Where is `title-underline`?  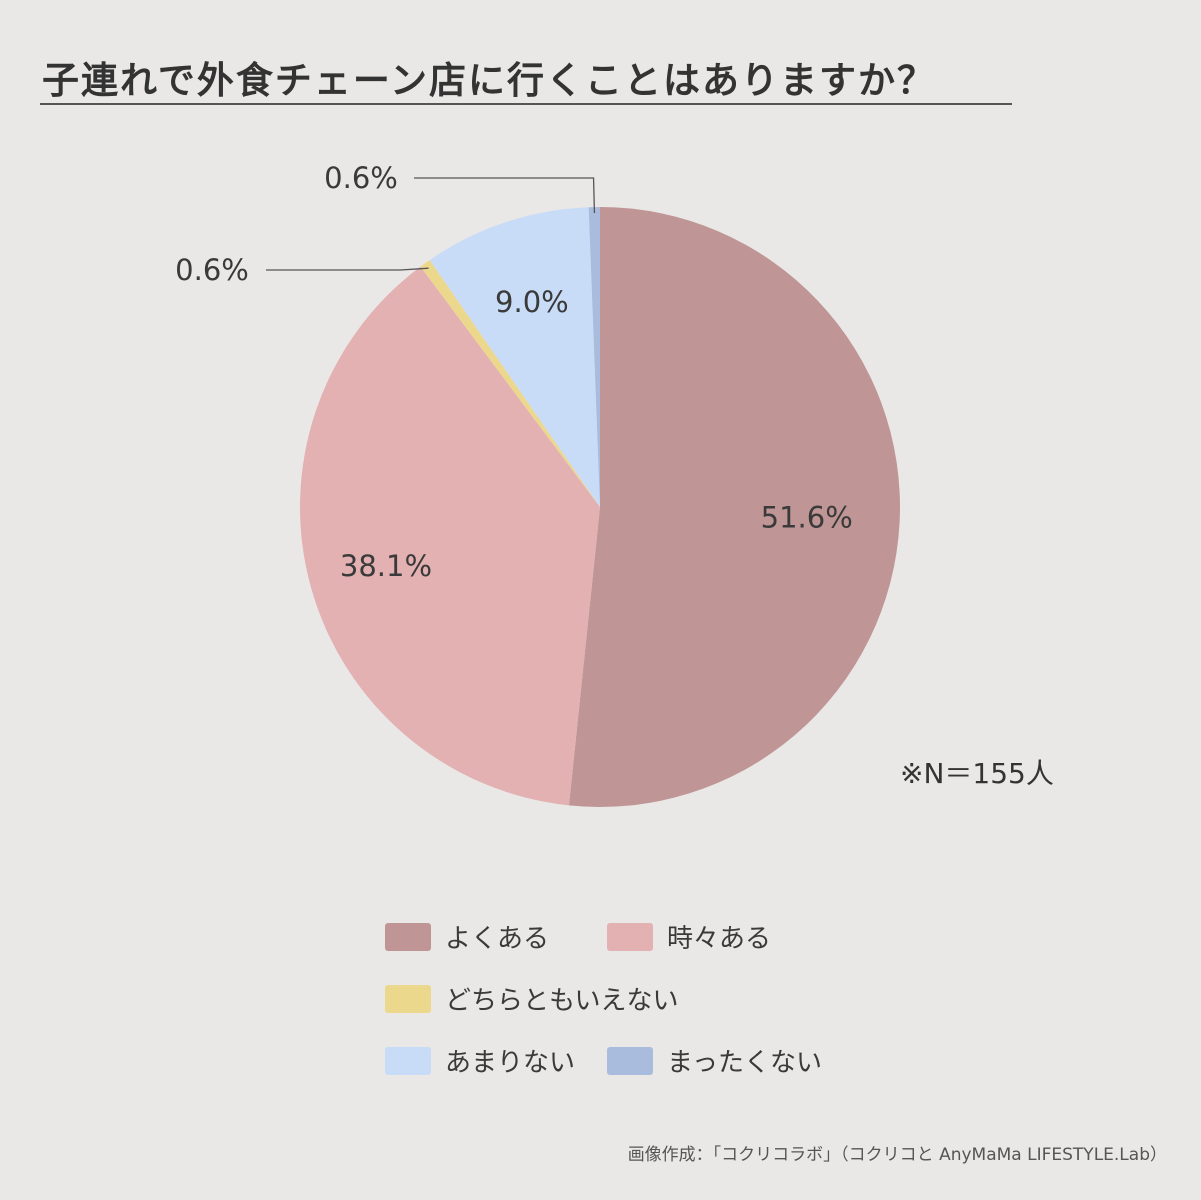 title-underline is located at coordinates (526, 104).